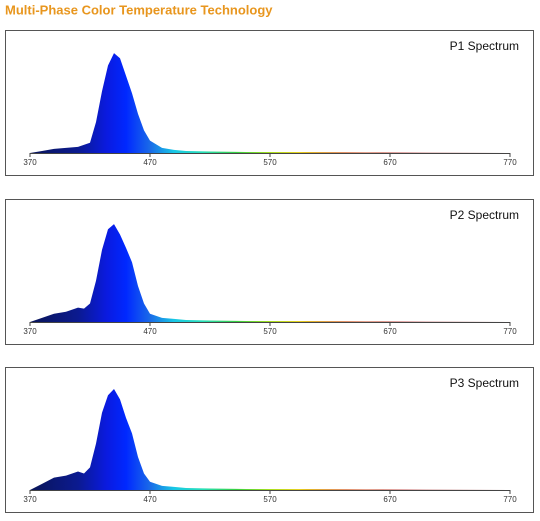 This screenshot has width=540, height=521. What do you see at coordinates (484, 215) in the screenshot?
I see `panel-title: P2 Spectrum` at bounding box center [484, 215].